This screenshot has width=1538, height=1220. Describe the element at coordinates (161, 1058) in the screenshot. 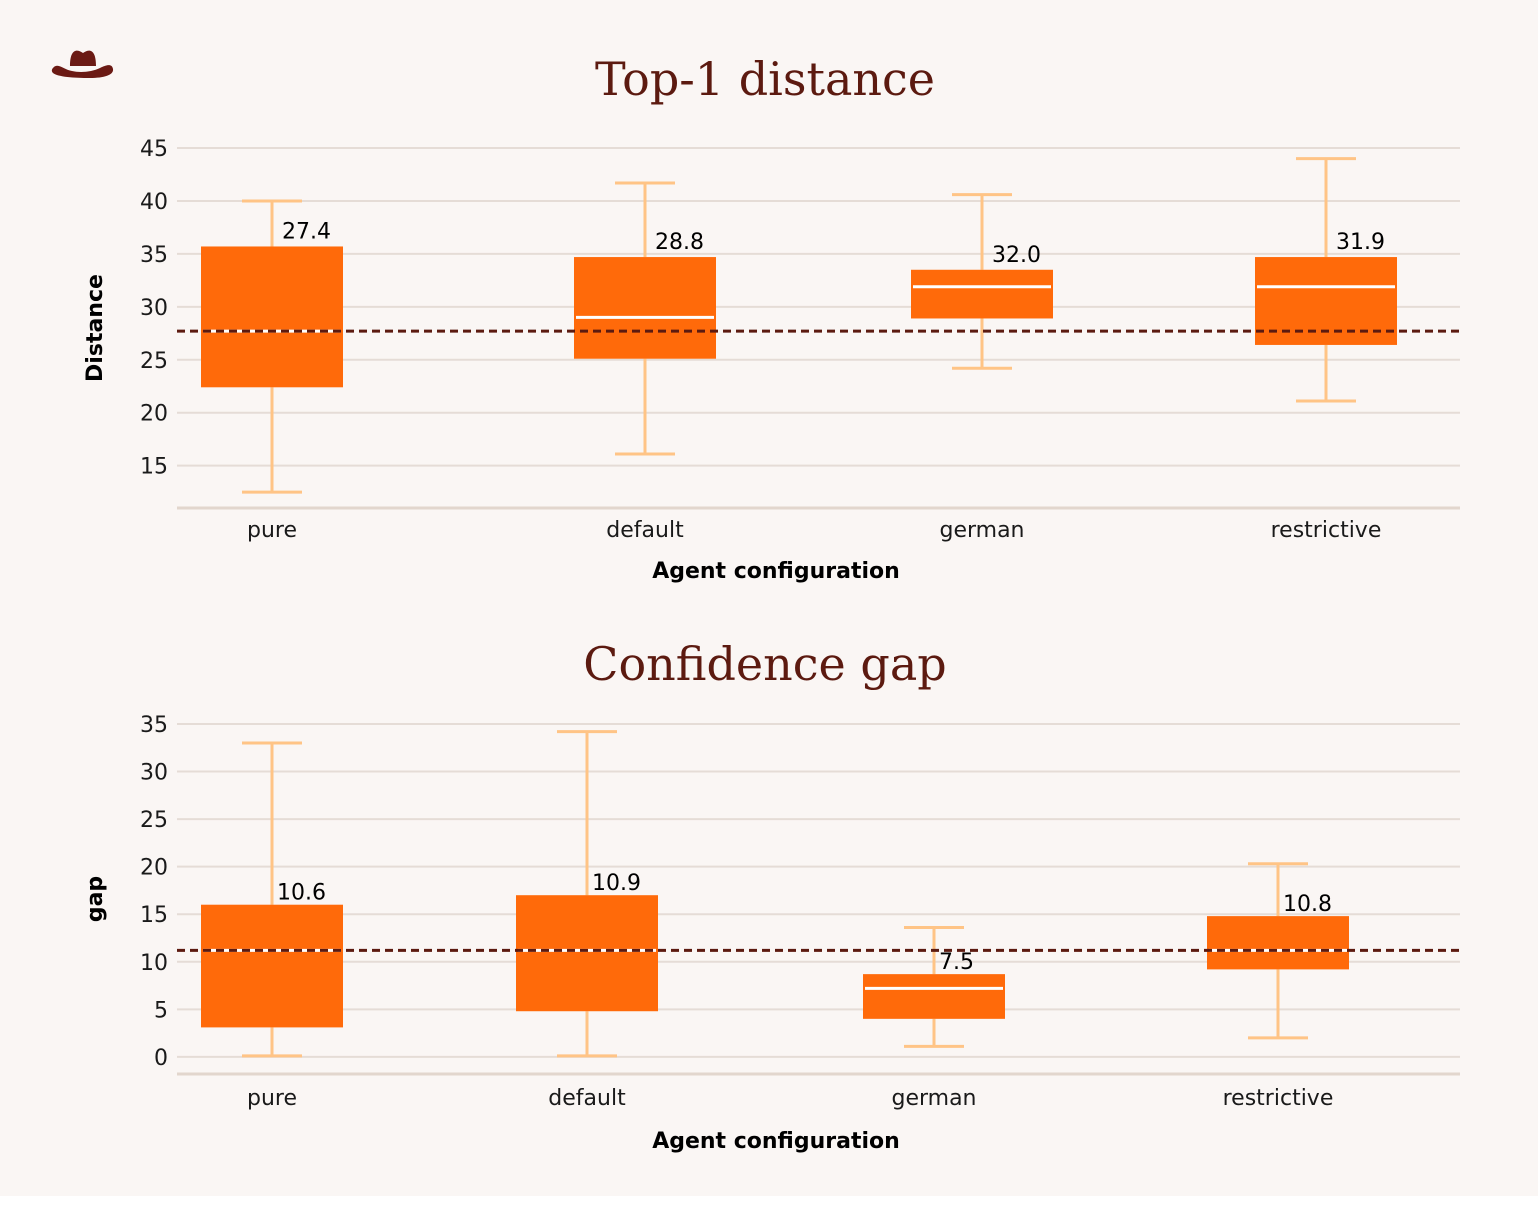

I see `y-tick-label: 0` at that location.